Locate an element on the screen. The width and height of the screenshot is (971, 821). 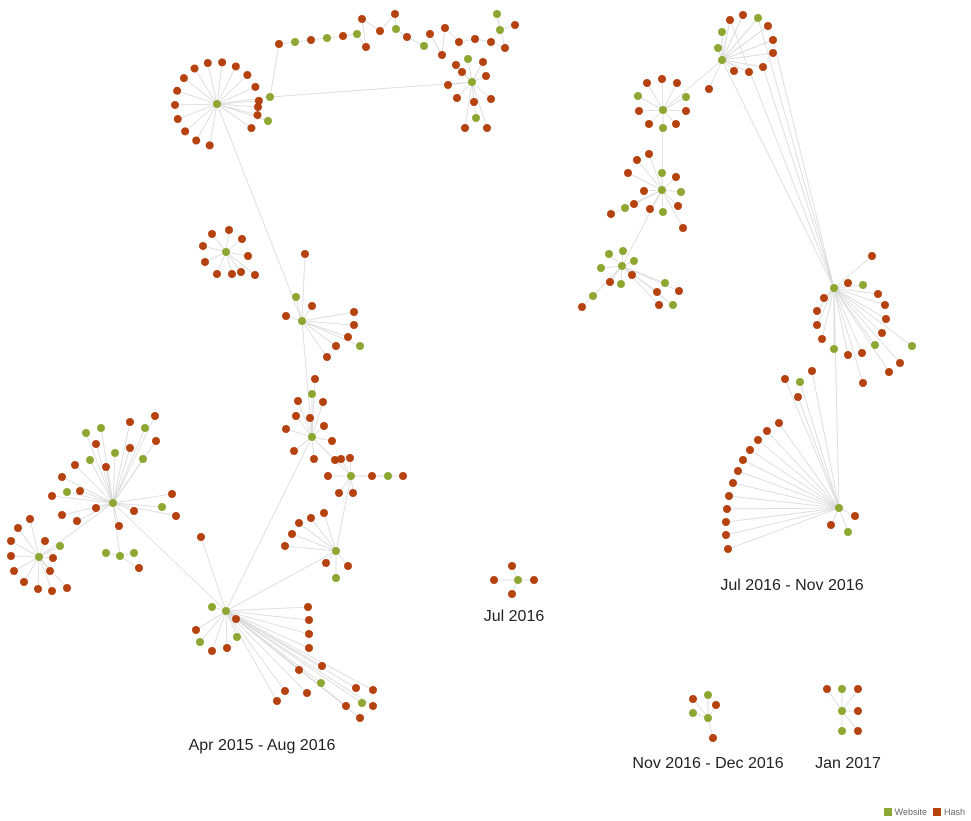
cluster-label-jul2016: Jul 2016 is located at coordinates (514, 616).